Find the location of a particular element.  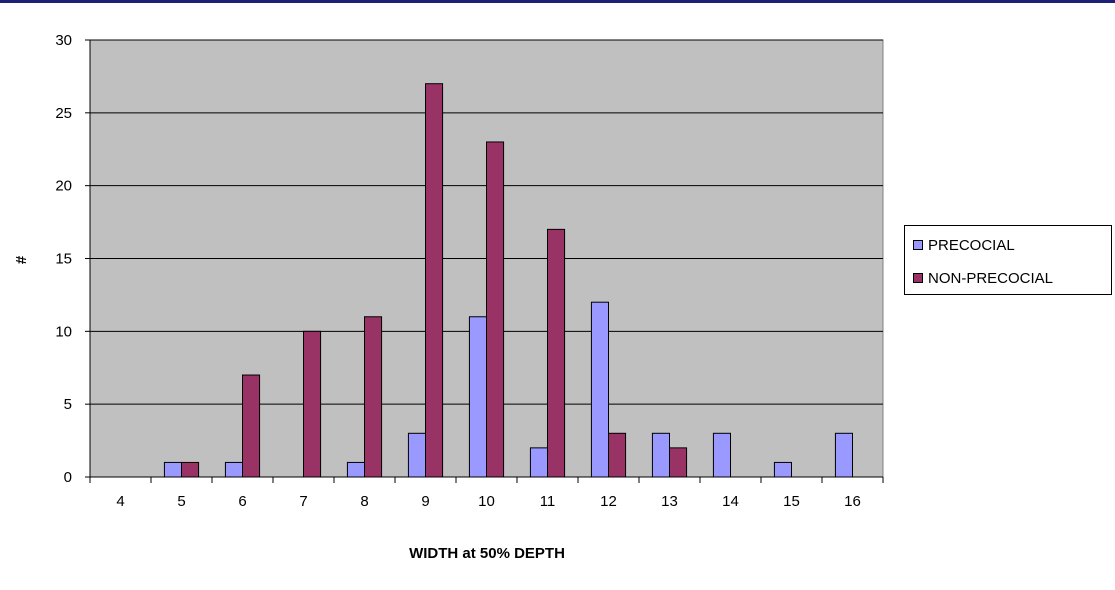

y-tick-label: 10 is located at coordinates (63, 331).